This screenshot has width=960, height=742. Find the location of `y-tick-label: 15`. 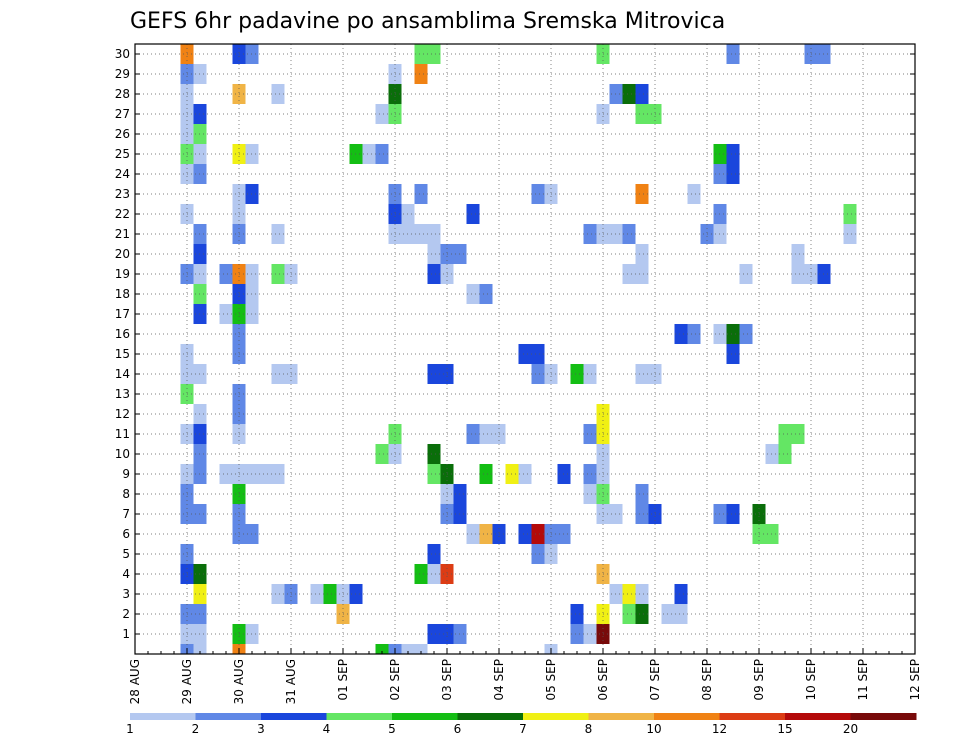

y-tick-label: 15 is located at coordinates (122, 354).